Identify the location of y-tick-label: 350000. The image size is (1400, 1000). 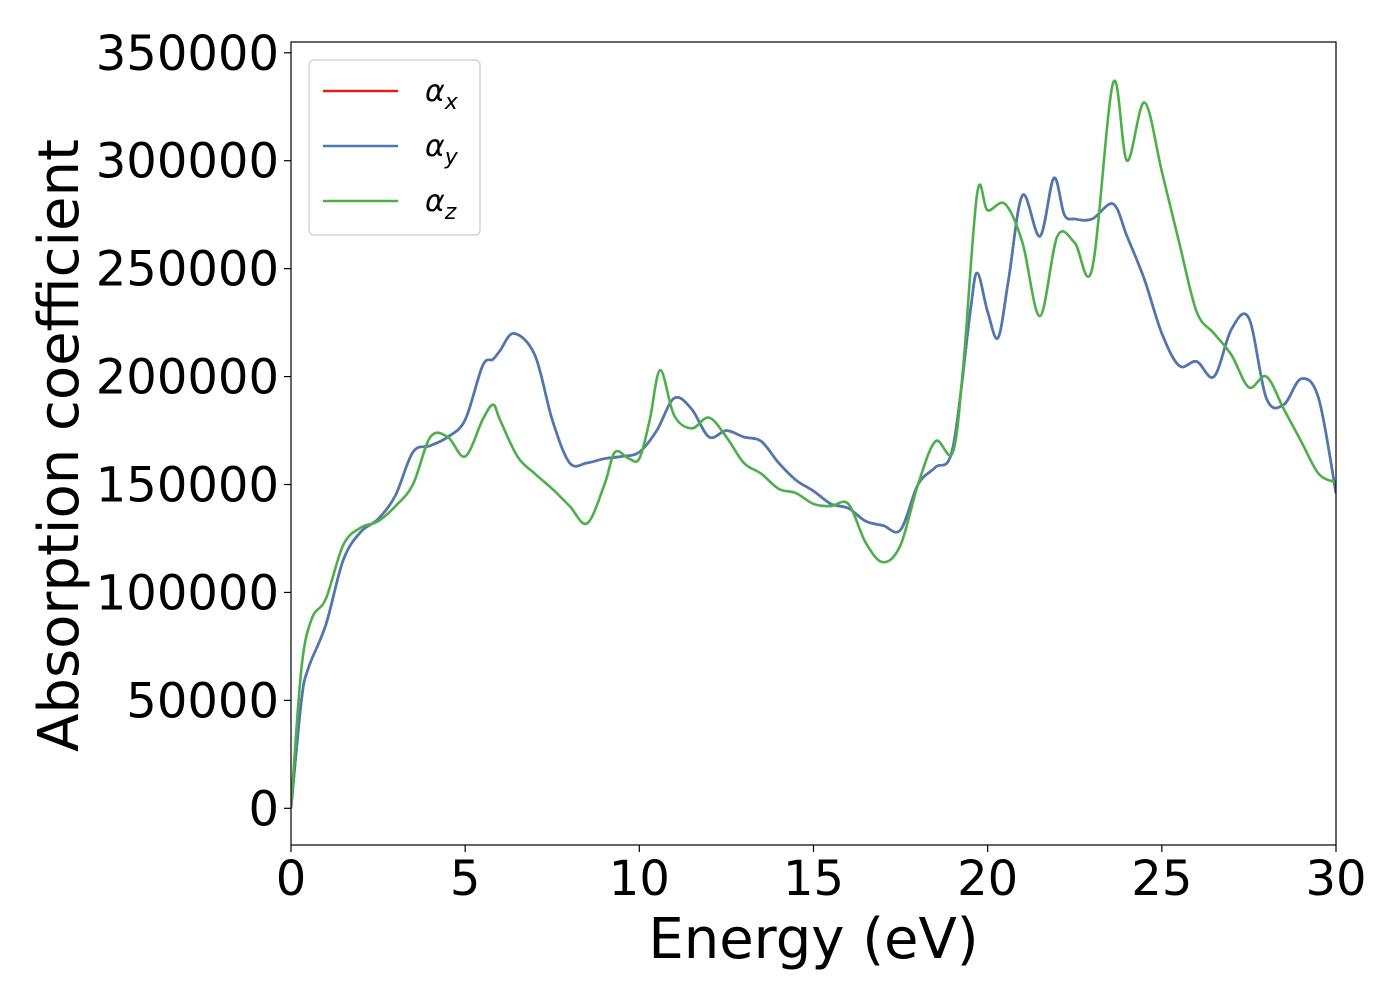
(187, 54).